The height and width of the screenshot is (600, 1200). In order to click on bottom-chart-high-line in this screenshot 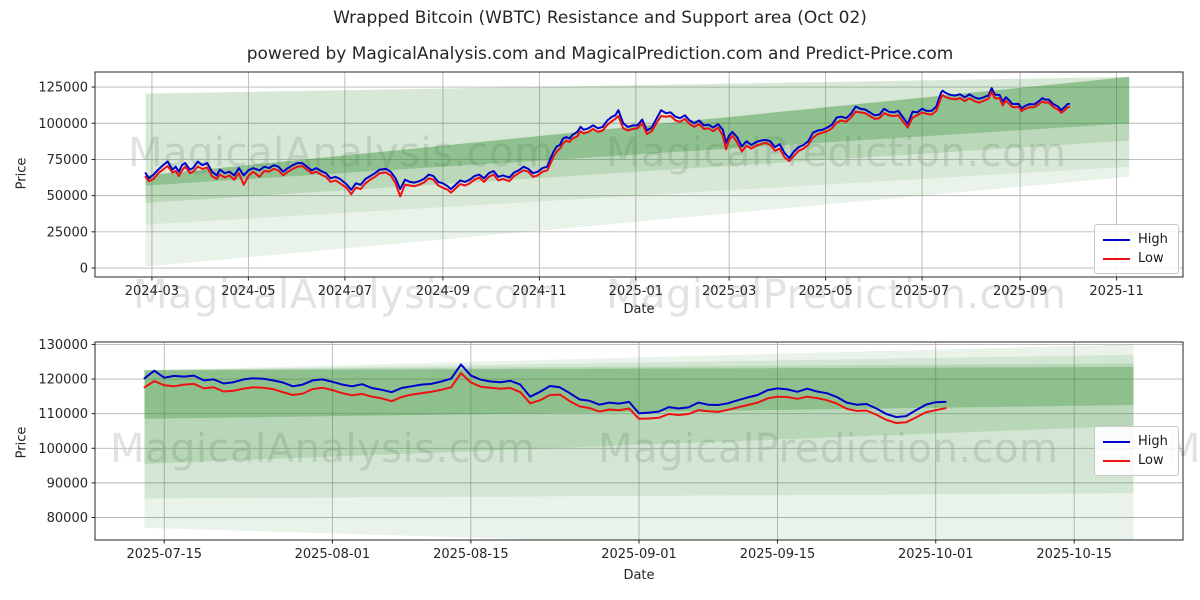, I will do `click(545, 391)`.